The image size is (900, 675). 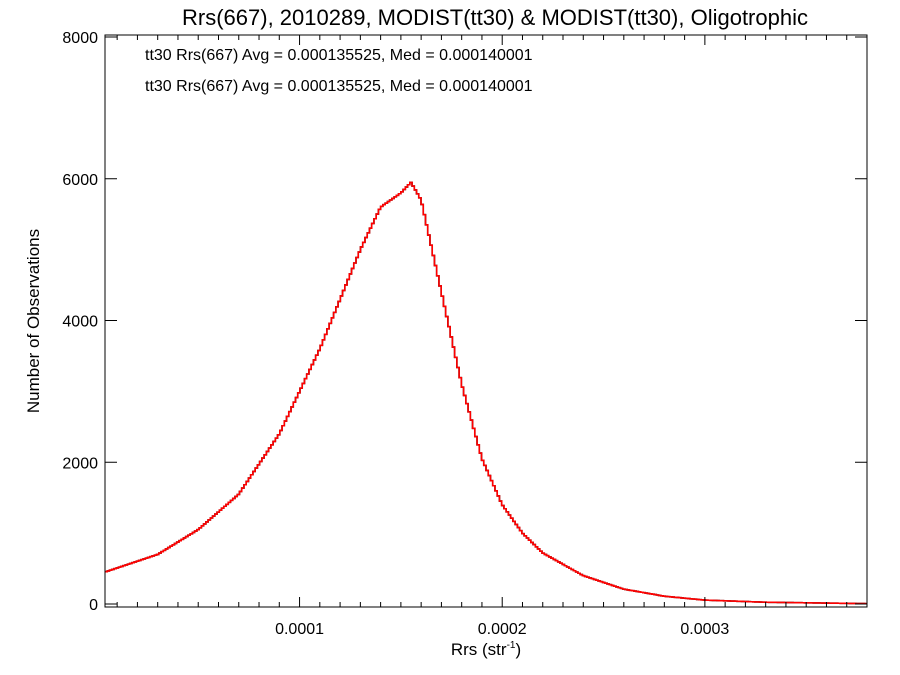 What do you see at coordinates (80, 38) in the screenshot?
I see `y-tick-label: 8000` at bounding box center [80, 38].